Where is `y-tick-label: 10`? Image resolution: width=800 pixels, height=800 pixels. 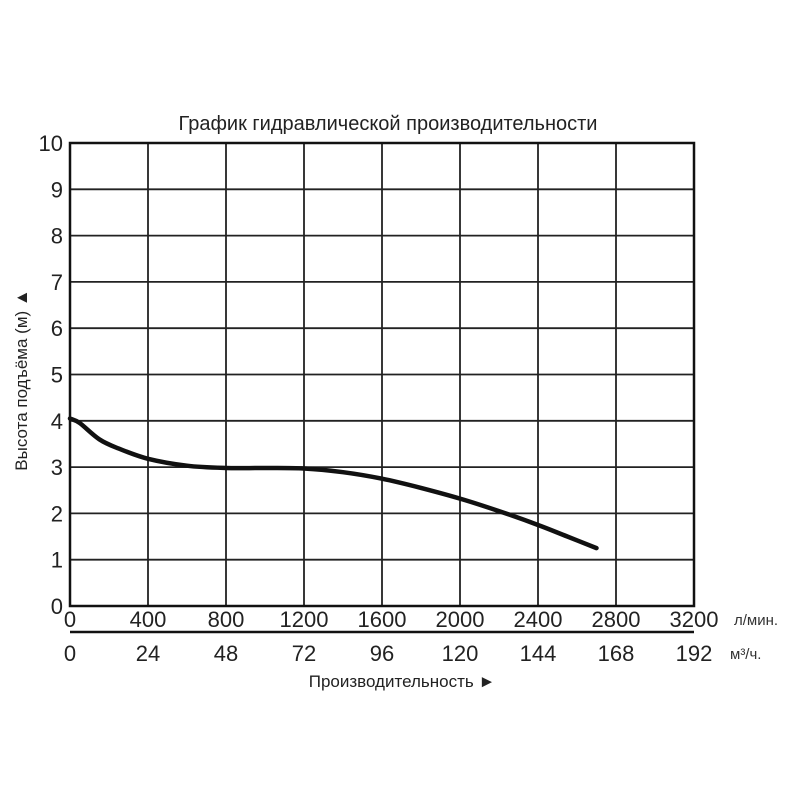
y-tick-label: 10 is located at coordinates (51, 143).